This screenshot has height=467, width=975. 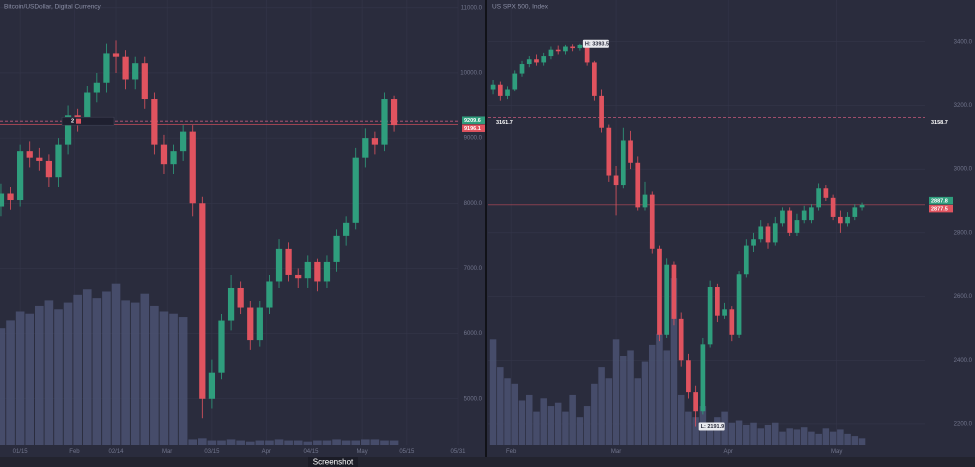 What do you see at coordinates (21, 452) in the screenshot?
I see `x-tick-label: 01/15` at bounding box center [21, 452].